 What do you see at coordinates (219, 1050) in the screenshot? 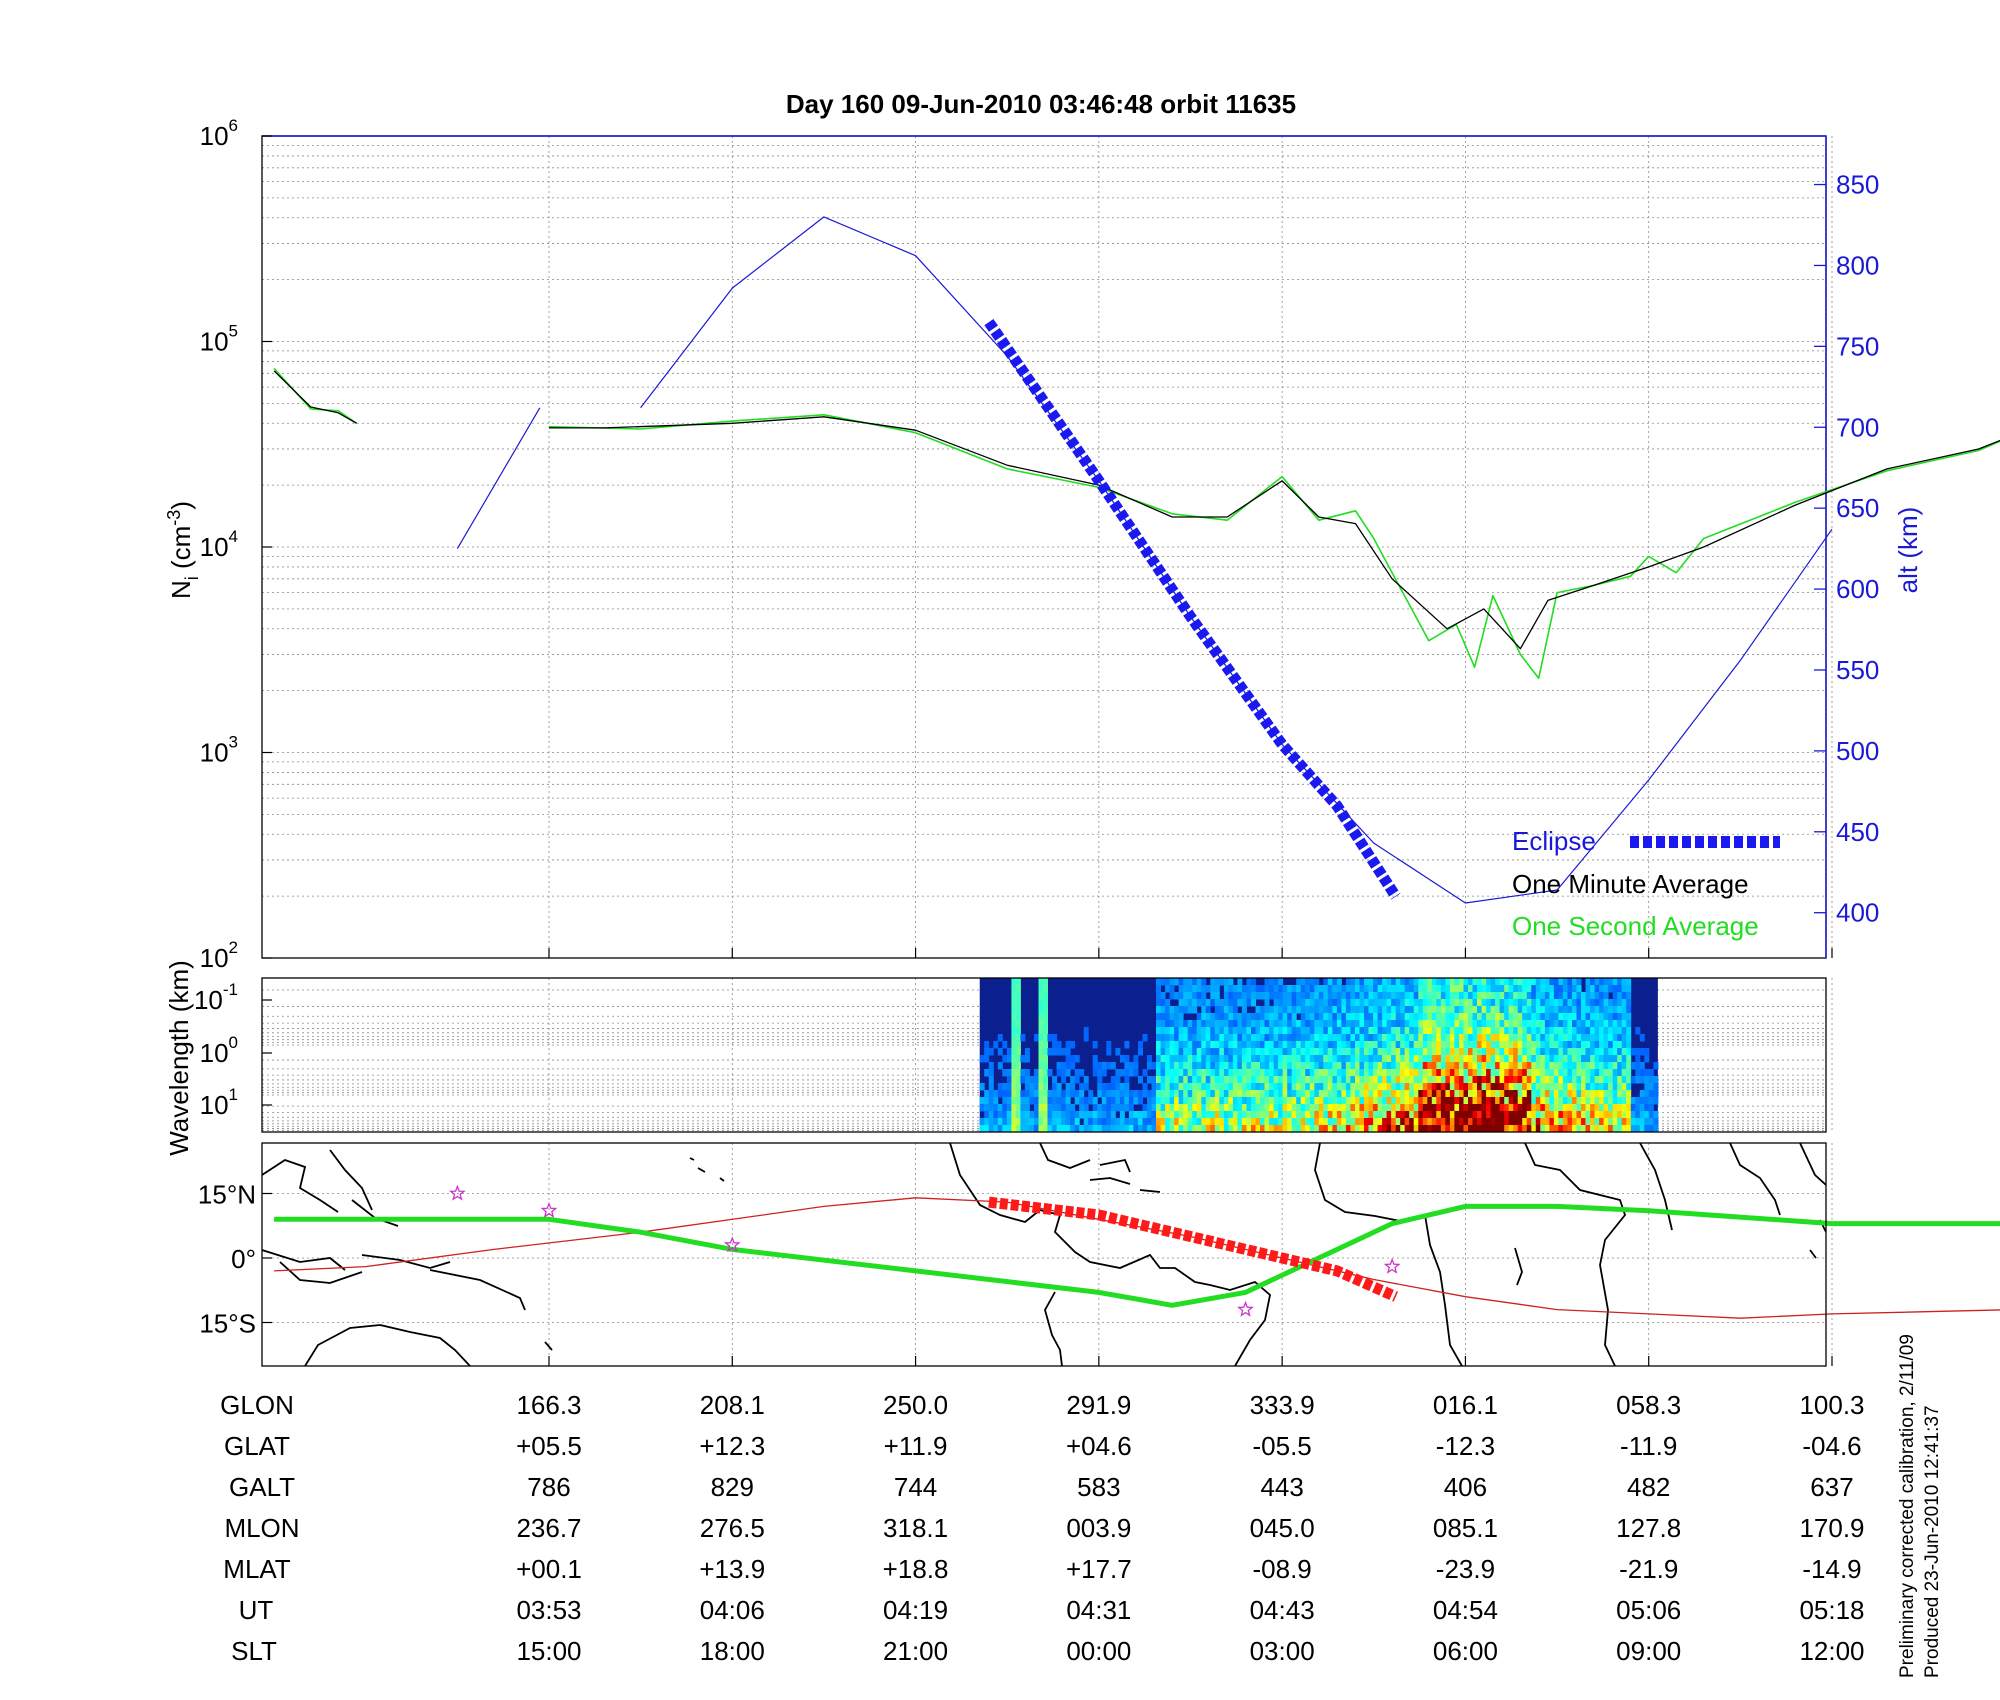
I see `y-tick-label: 100` at bounding box center [219, 1050].